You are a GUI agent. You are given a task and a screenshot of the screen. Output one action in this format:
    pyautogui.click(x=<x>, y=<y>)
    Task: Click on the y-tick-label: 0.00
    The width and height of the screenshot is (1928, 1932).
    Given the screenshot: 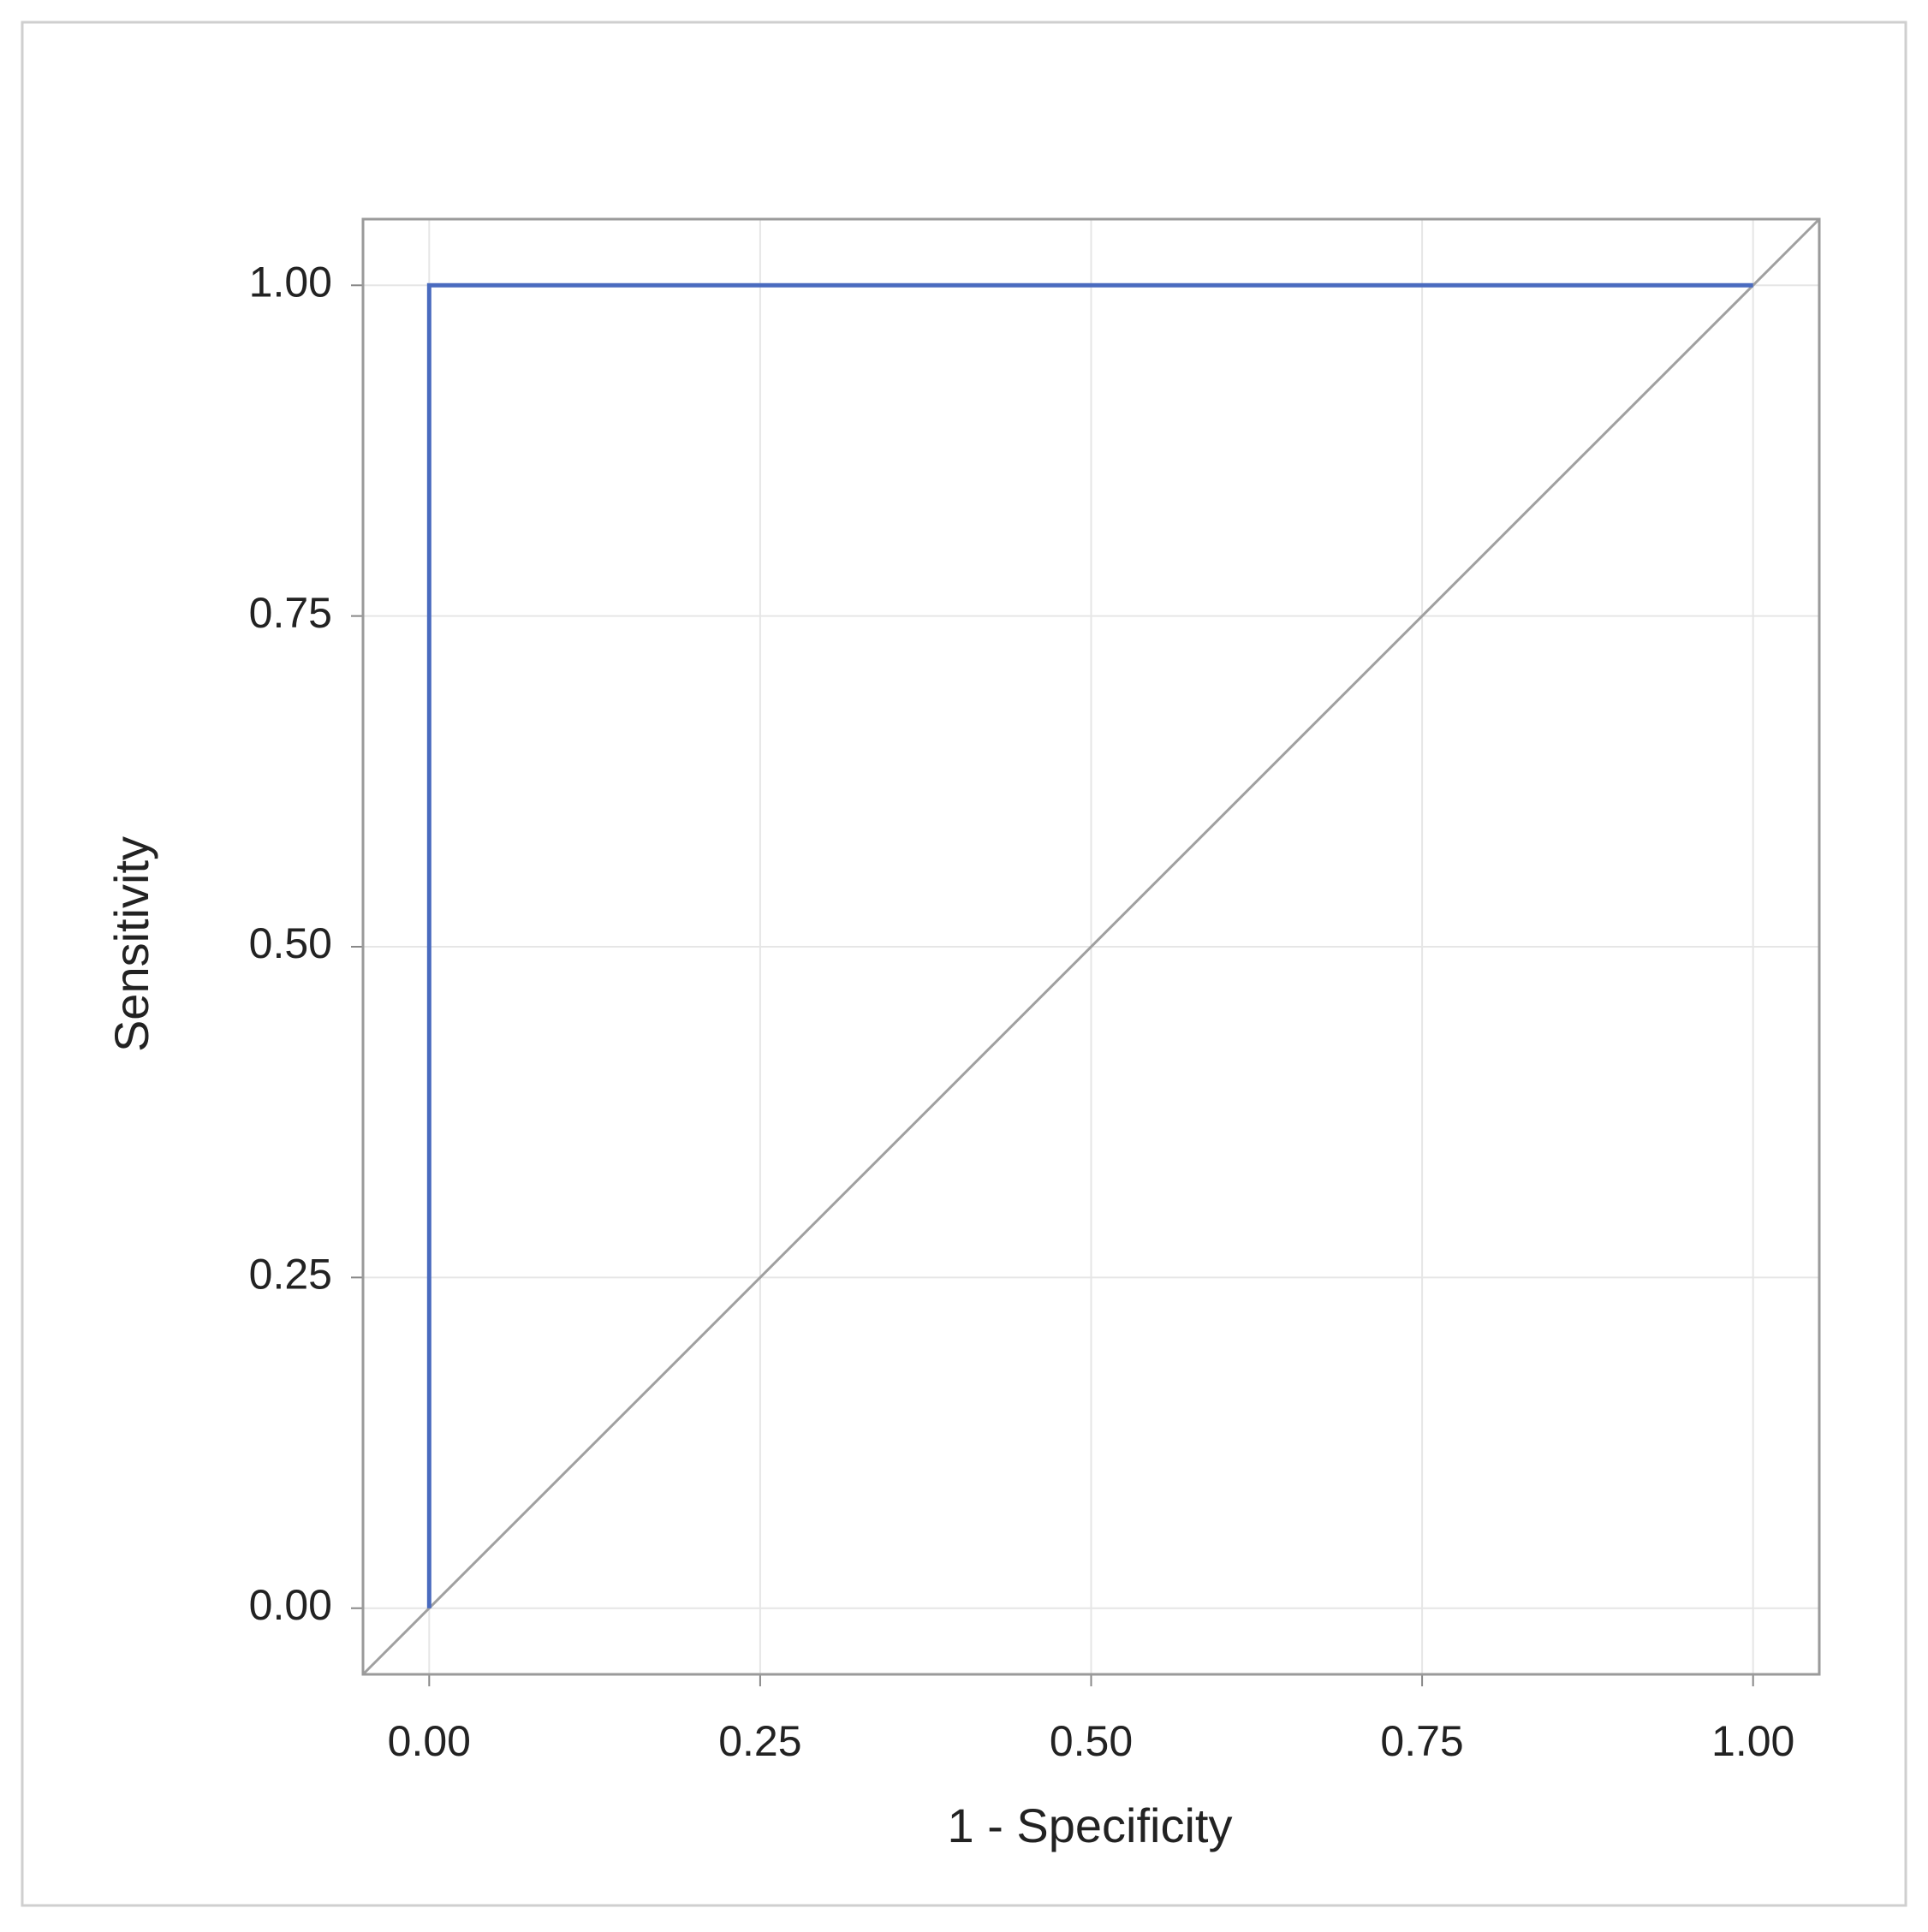 What is the action you would take?
    pyautogui.click(x=290, y=1605)
    